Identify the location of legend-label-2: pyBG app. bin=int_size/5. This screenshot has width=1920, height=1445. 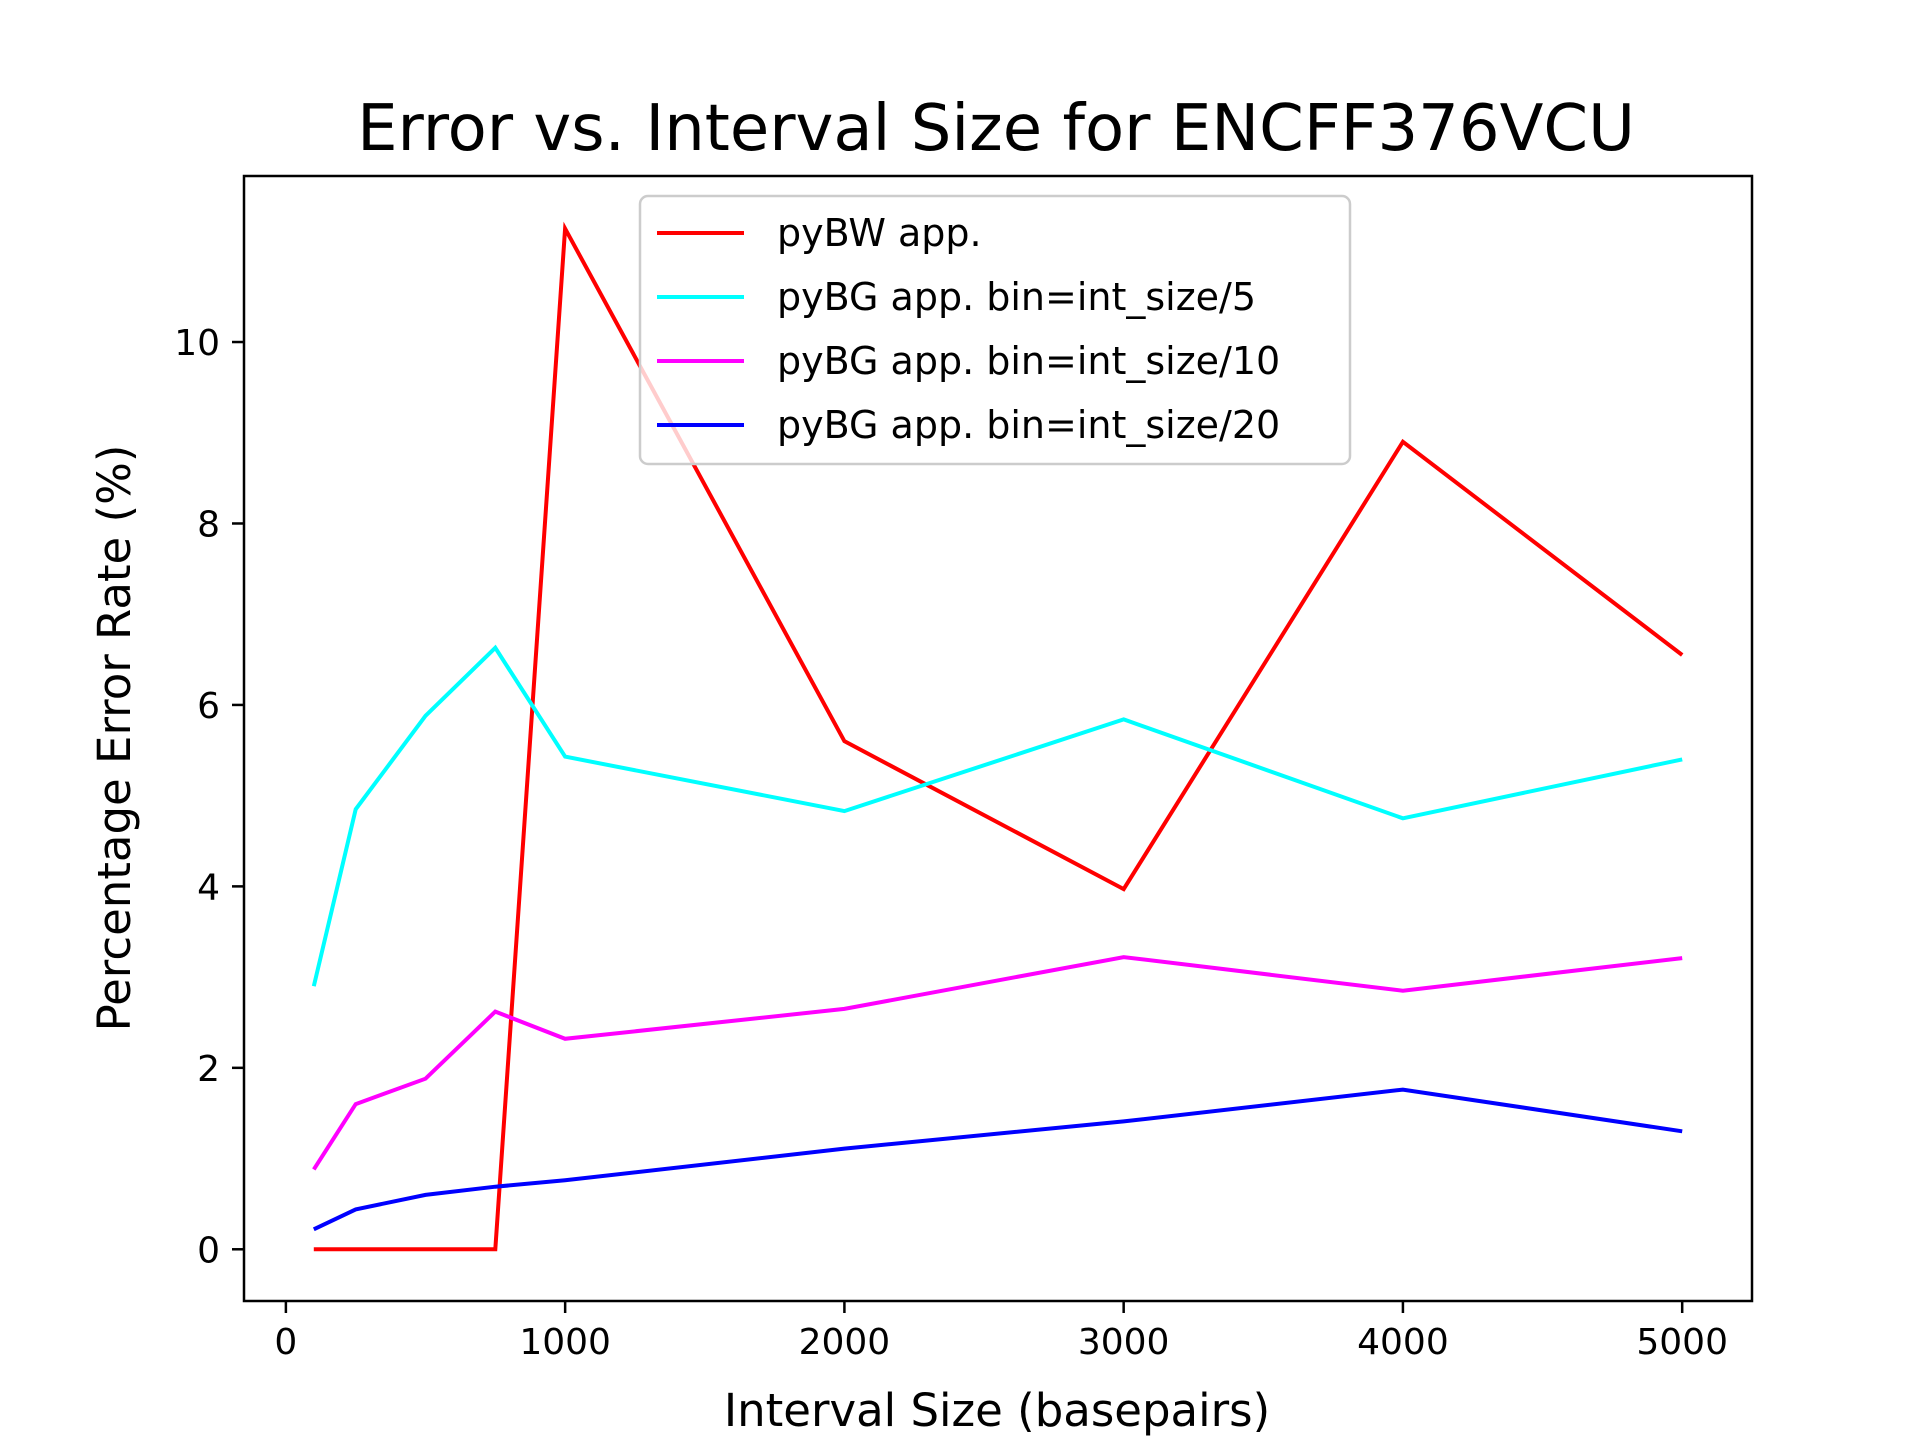
(1016, 297).